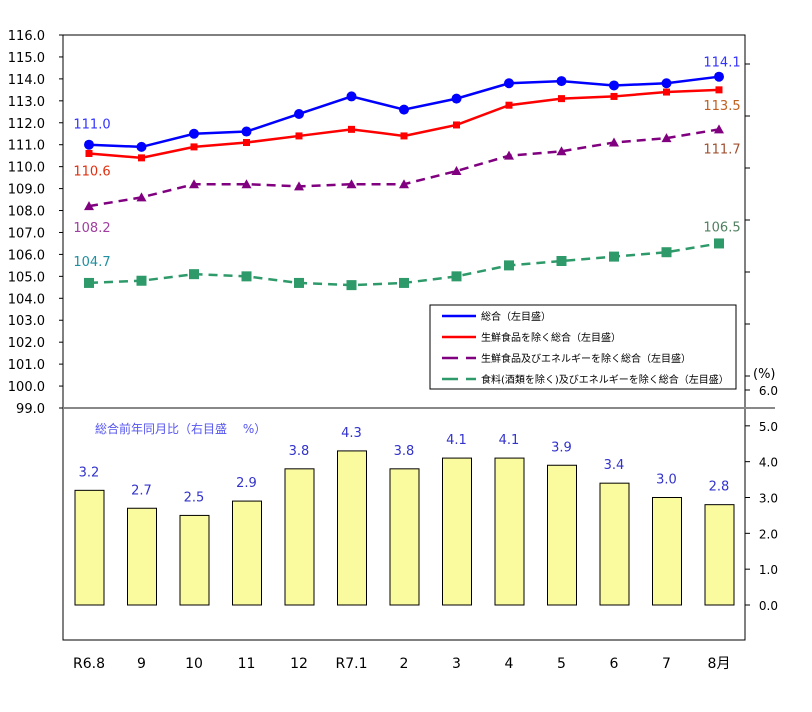  Describe the element at coordinates (516, 316) in the screenshot. I see `legend-label: 総合（左目盛）` at that location.